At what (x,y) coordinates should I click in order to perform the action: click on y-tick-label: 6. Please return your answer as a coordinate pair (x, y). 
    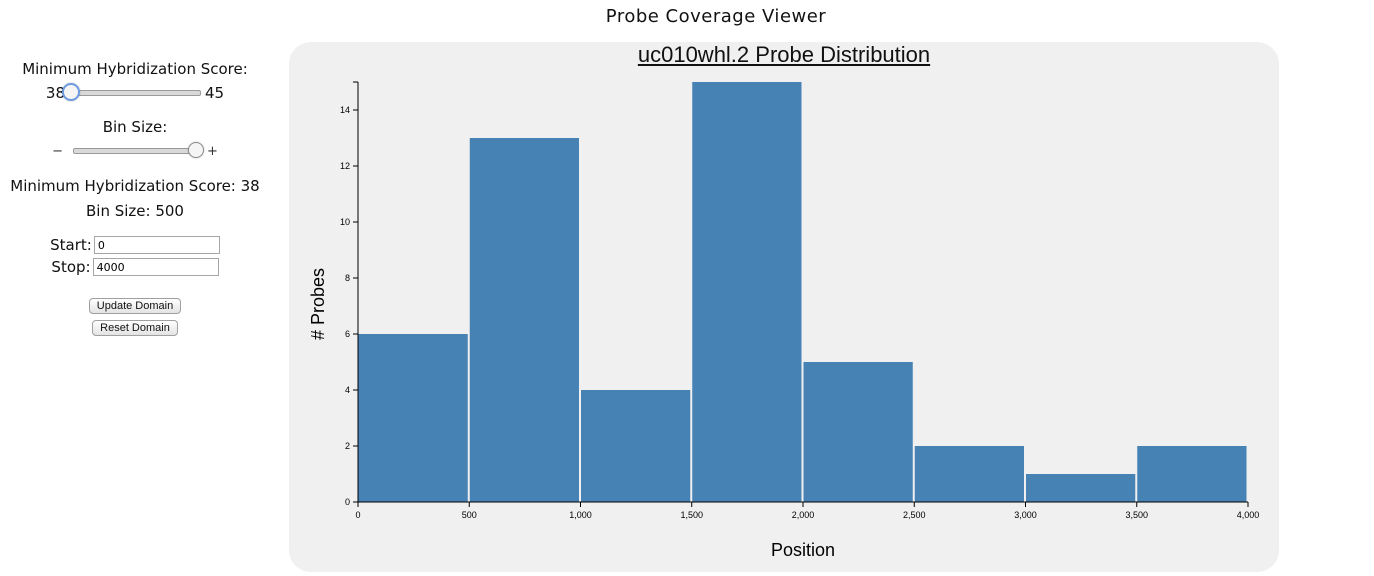
    Looking at the image, I should click on (347, 334).